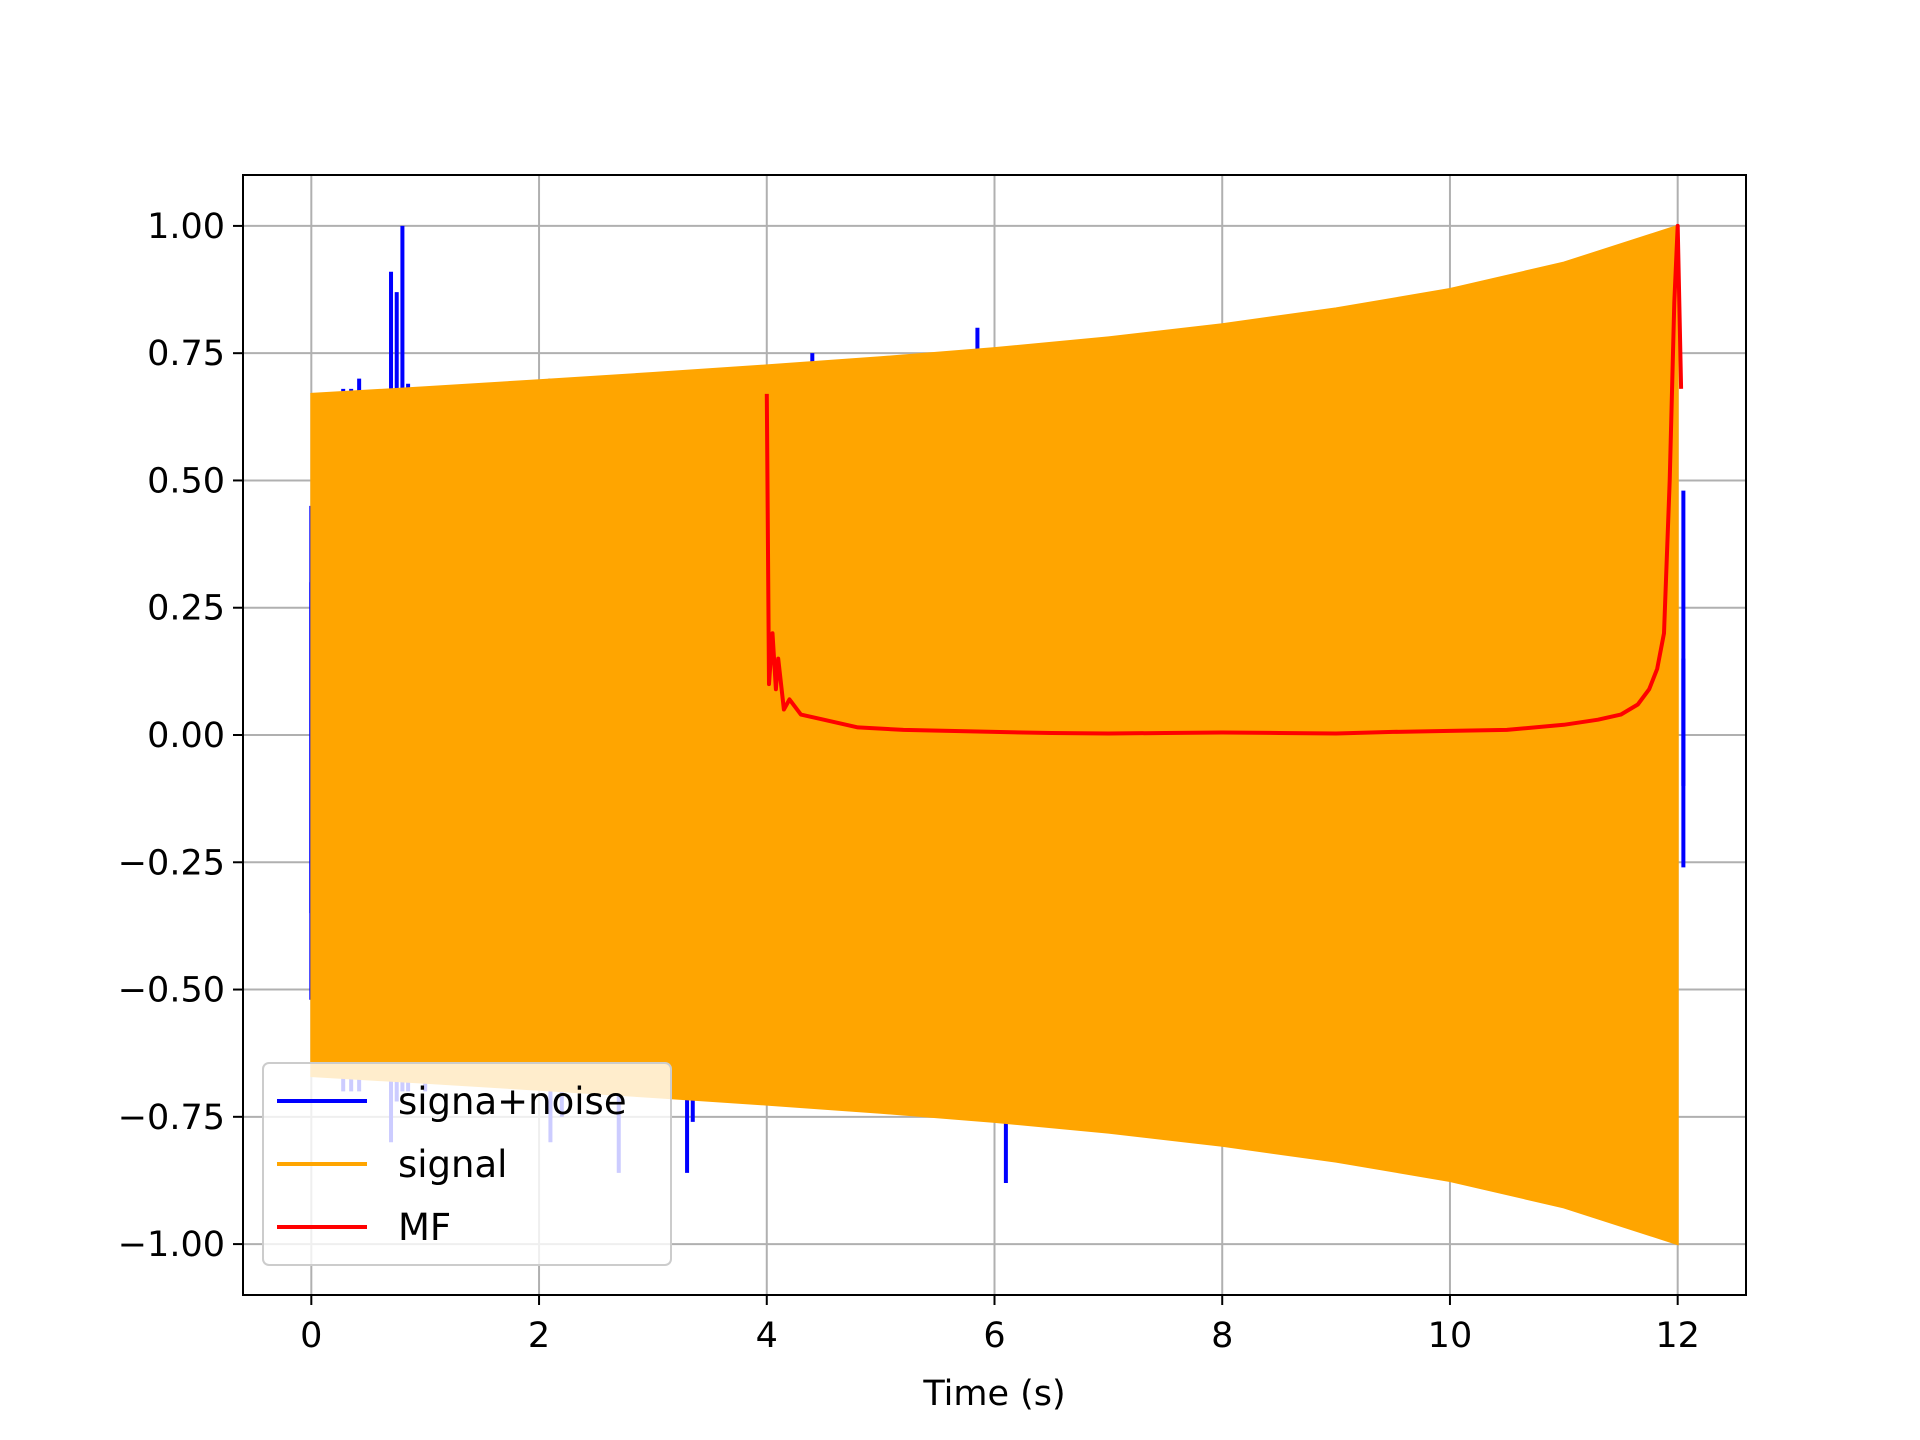 The image size is (1920, 1440). What do you see at coordinates (186, 227) in the screenshot?
I see `y-tick-label: 1.00` at bounding box center [186, 227].